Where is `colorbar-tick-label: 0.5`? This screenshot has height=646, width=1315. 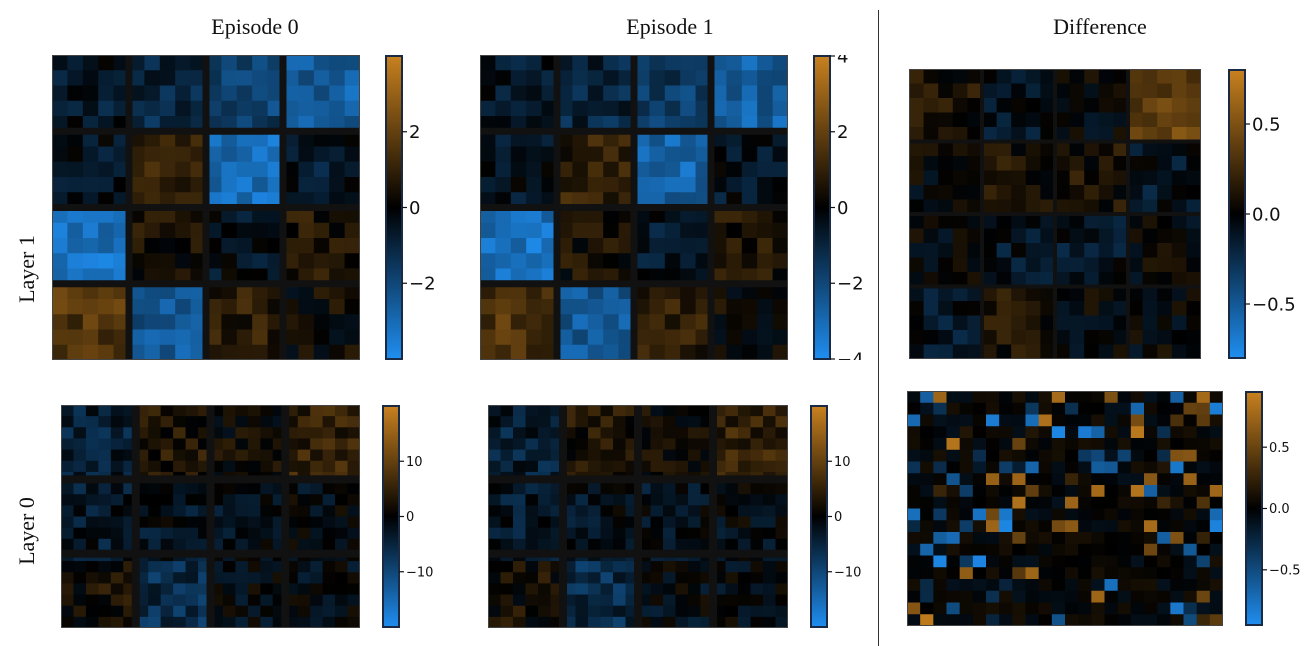 colorbar-tick-label: 0.5 is located at coordinates (1266, 124).